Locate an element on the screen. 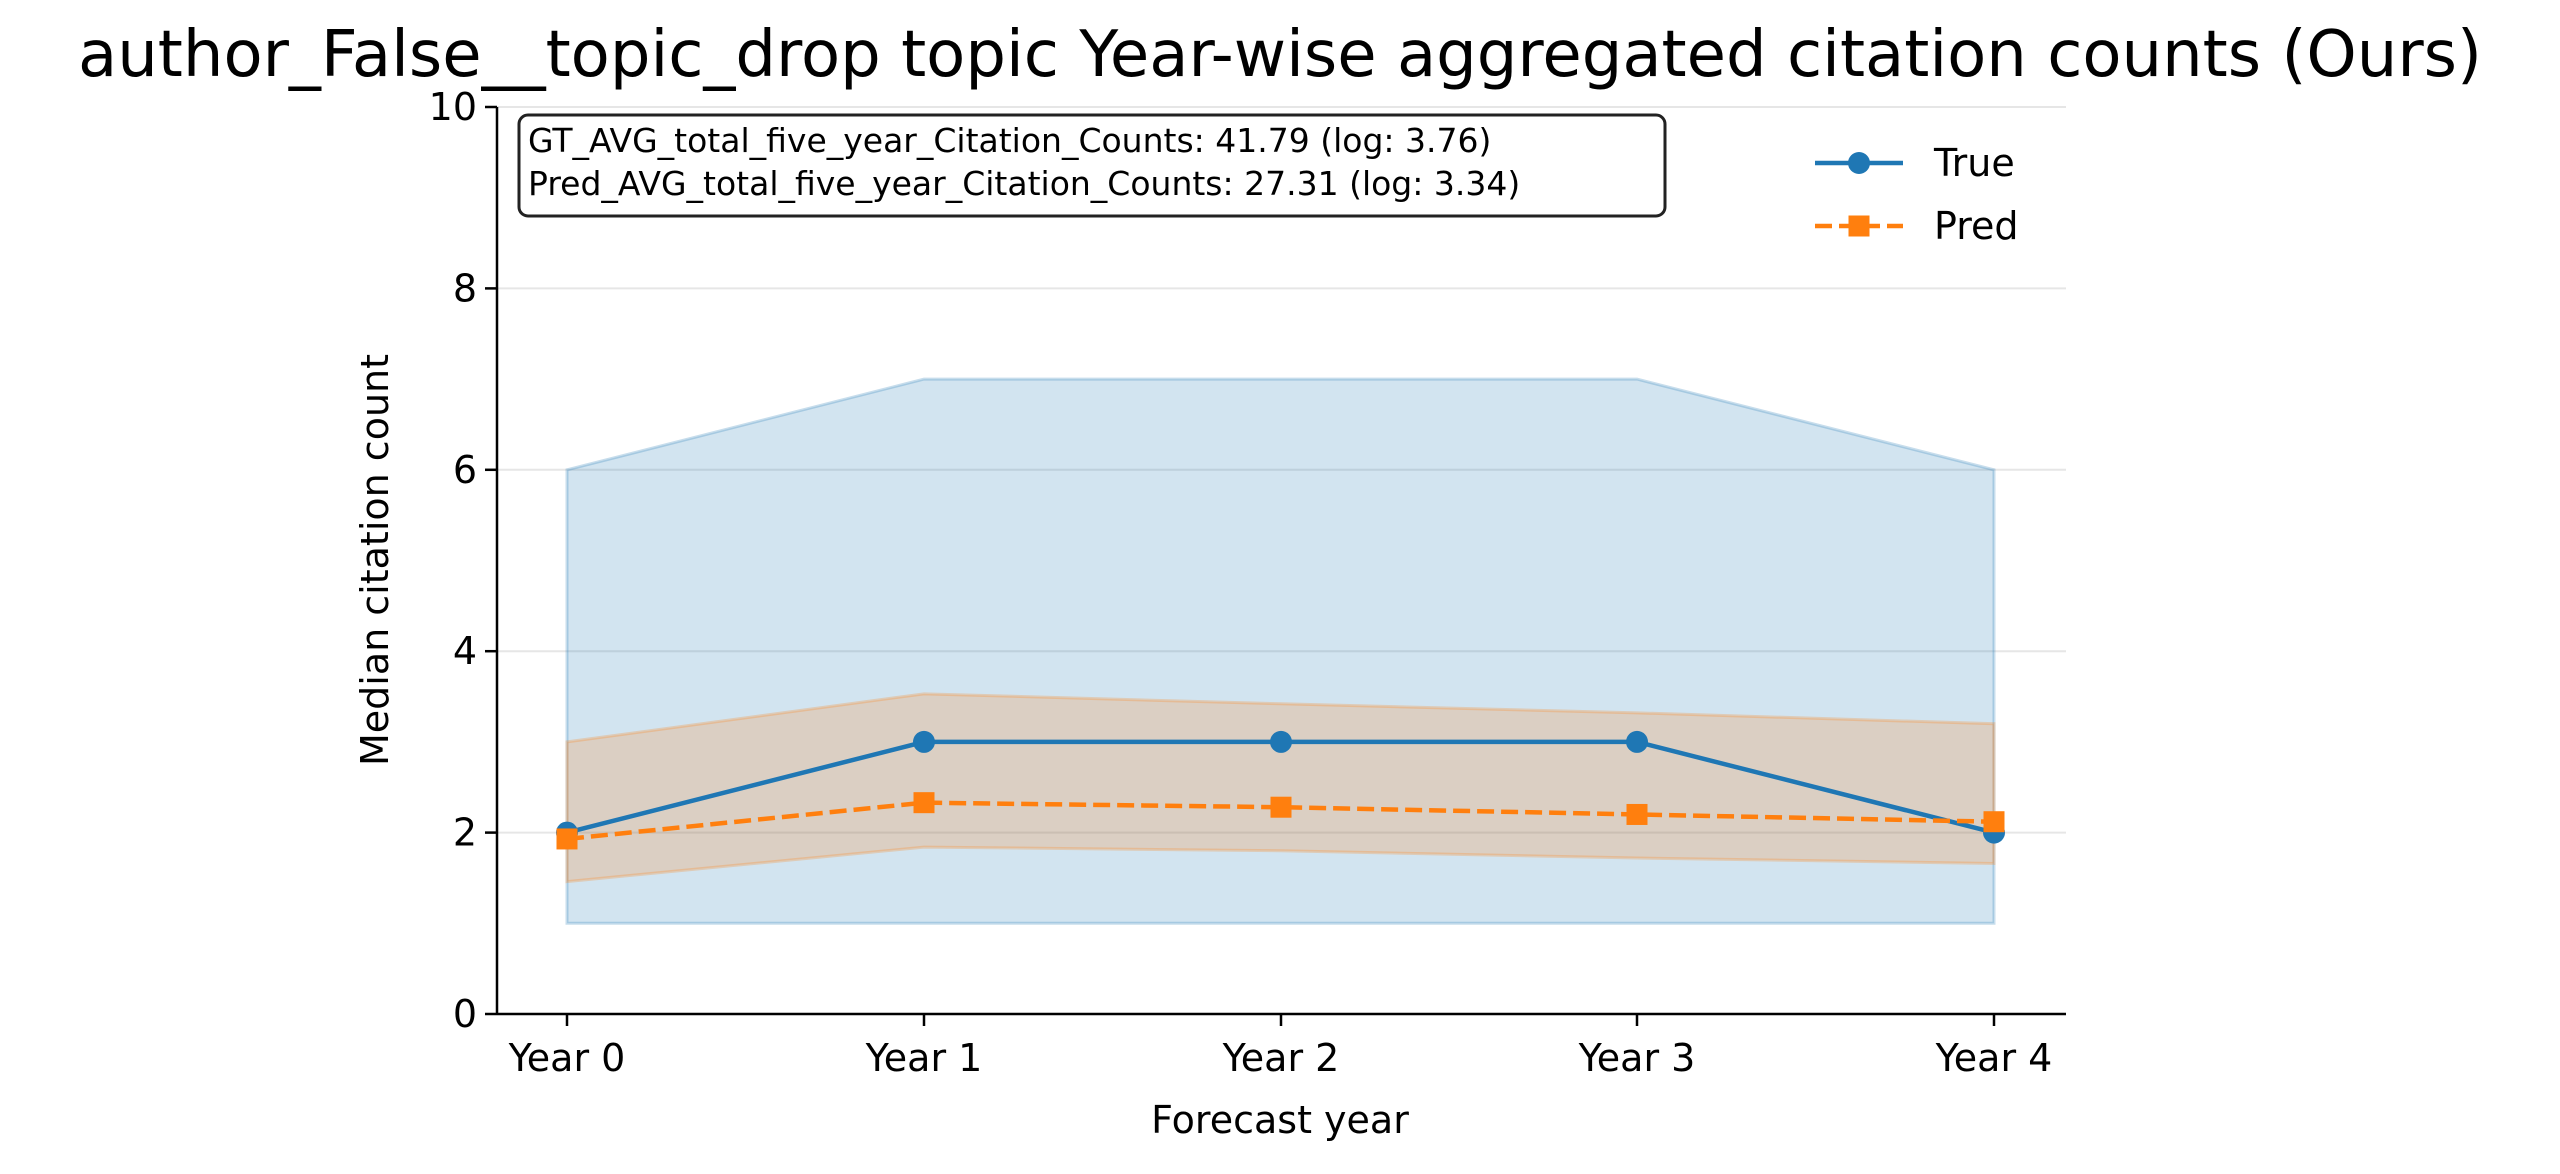  legend-label-pred: Pred is located at coordinates (1976, 226).